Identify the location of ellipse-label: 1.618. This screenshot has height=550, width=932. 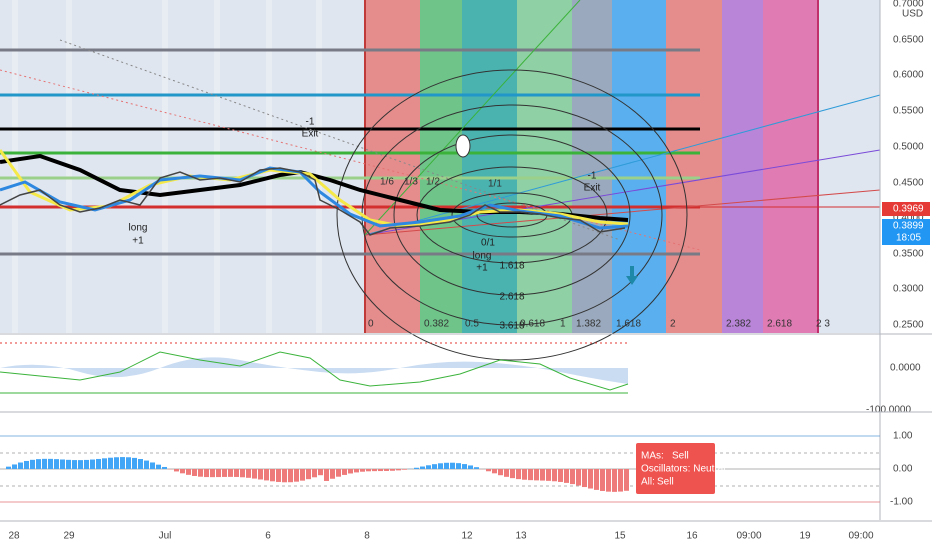
(511, 266).